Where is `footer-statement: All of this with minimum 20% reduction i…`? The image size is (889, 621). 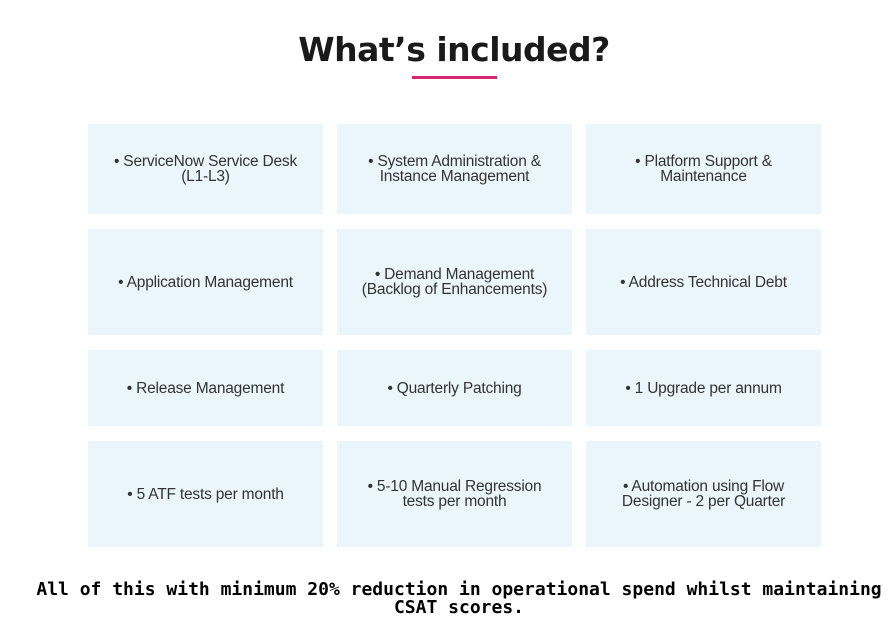 footer-statement: All of this with minimum 20% reduction i… is located at coordinates (459, 598).